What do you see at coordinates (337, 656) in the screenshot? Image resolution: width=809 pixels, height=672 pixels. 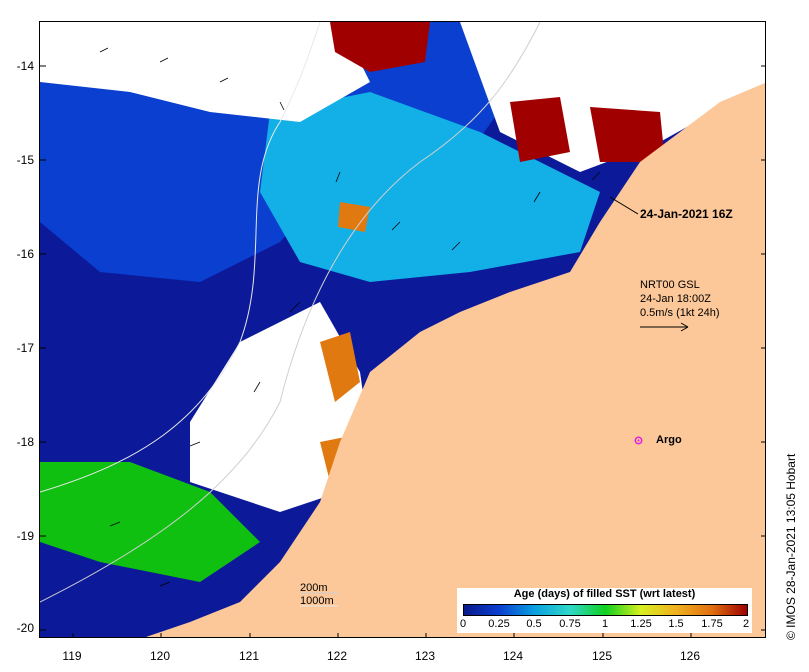 I see `lon-label: 122` at bounding box center [337, 656].